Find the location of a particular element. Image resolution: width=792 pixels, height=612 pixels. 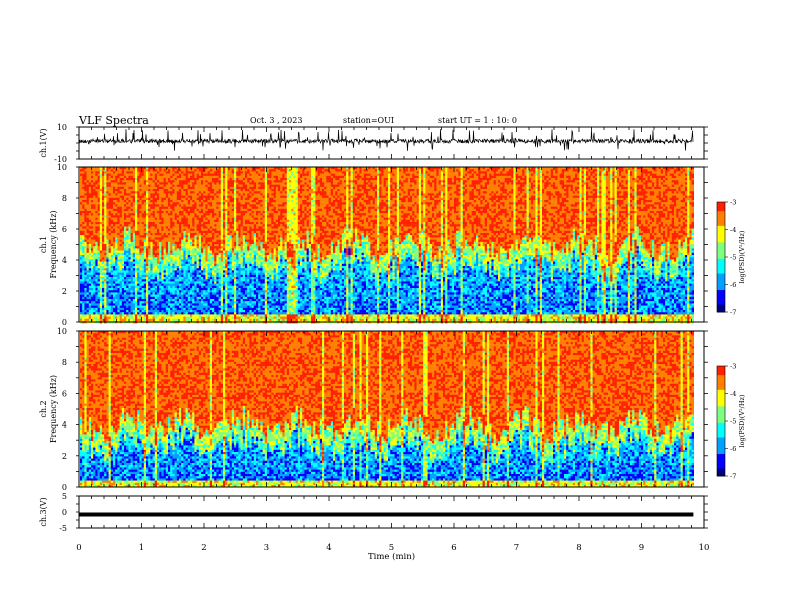

ch2-spectrogram-ylabel: Frequency (kHz) is located at coordinates (53, 409).